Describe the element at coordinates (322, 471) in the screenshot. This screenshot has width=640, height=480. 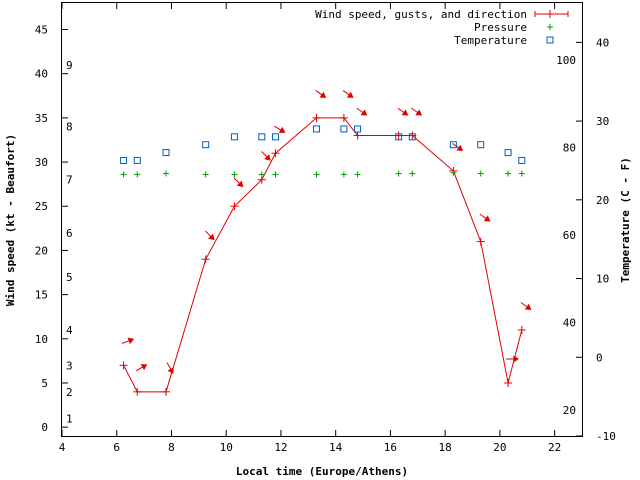
I see `x-axis-label: Local time (Europe/Athens)` at that location.